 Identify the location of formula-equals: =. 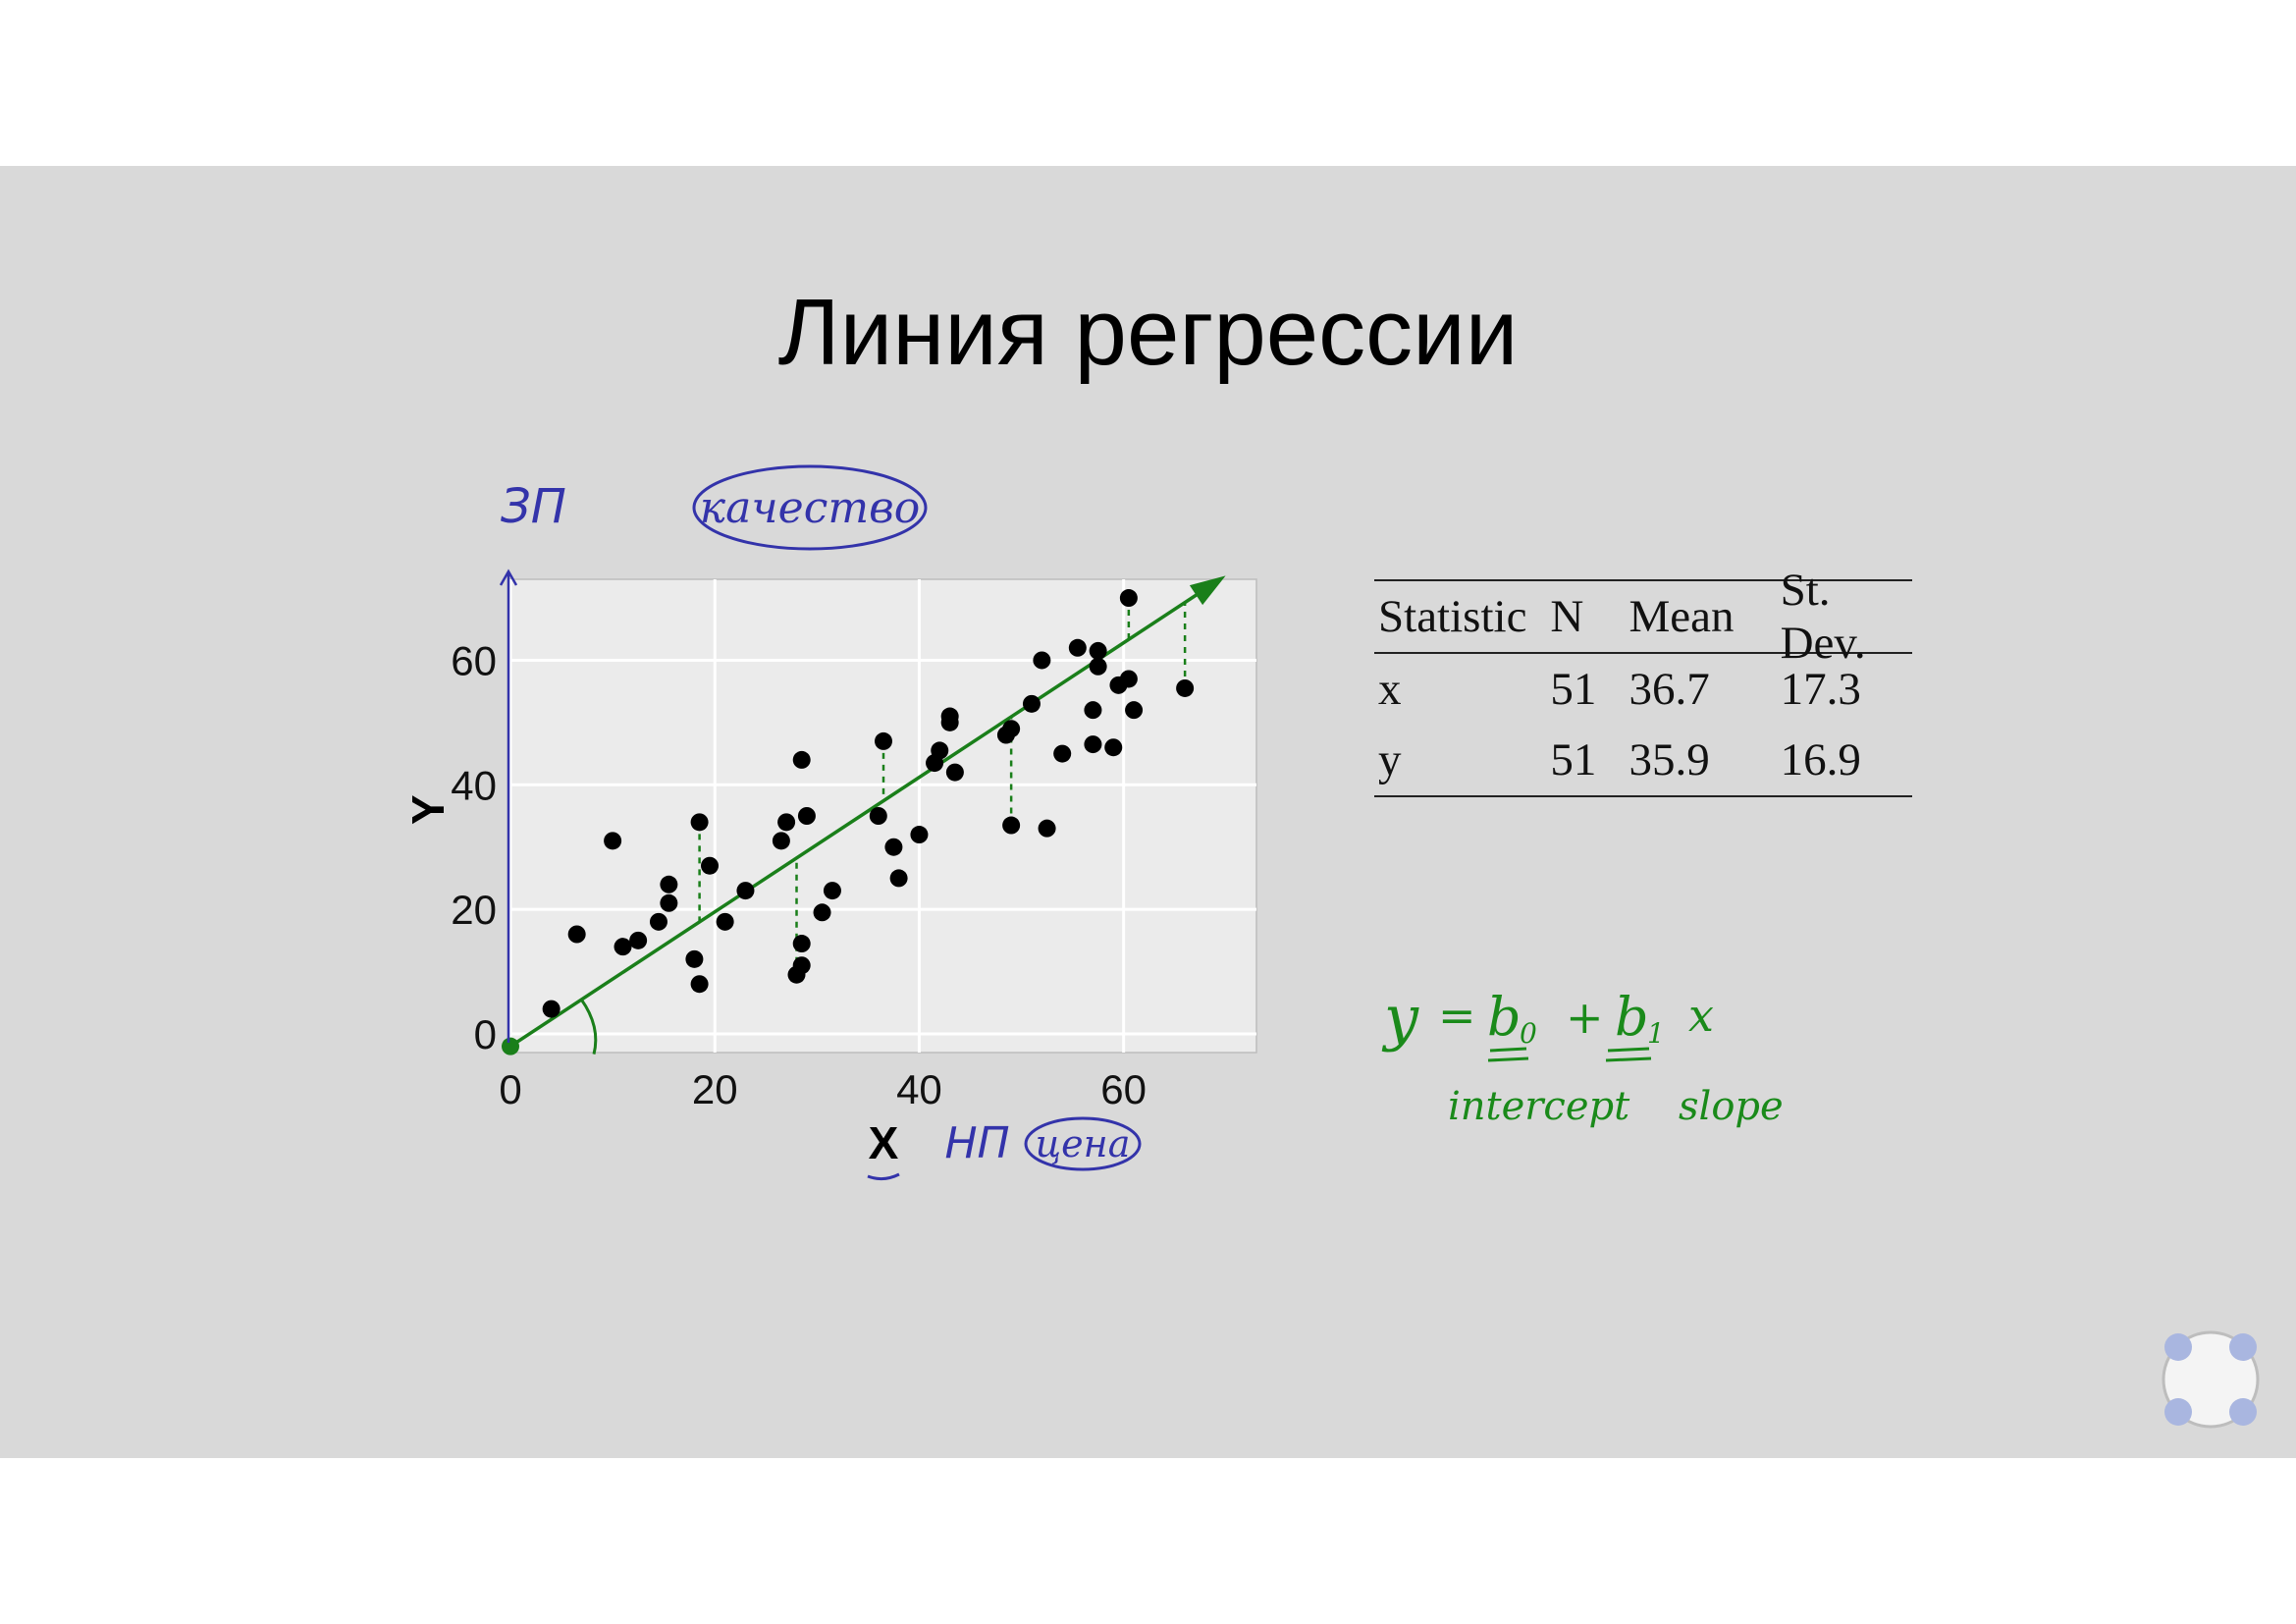
(1457, 1015).